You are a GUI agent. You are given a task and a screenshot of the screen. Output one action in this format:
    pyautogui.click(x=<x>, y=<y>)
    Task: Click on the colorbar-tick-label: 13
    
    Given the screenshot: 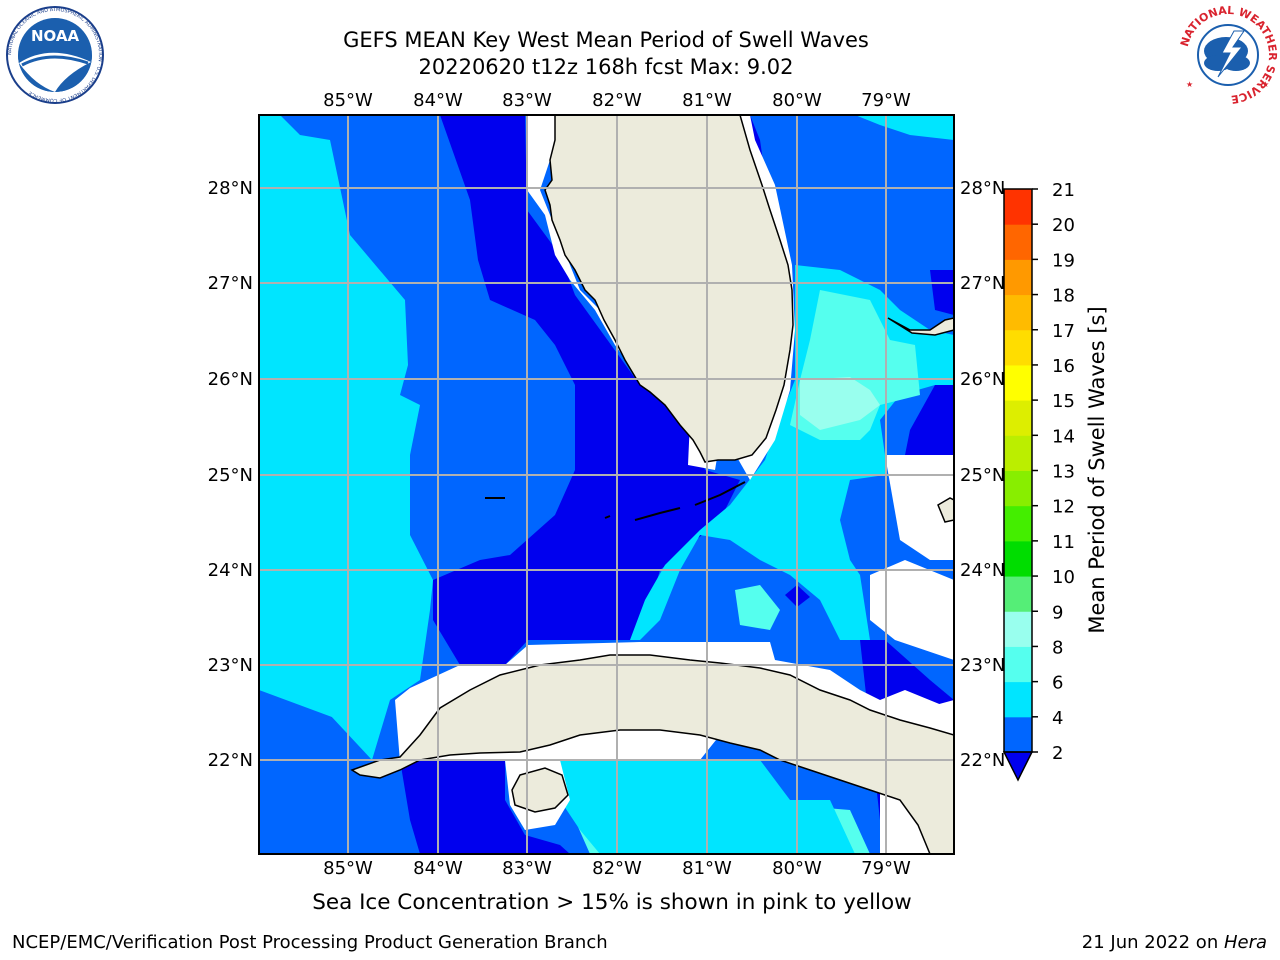 What is the action you would take?
    pyautogui.click(x=1063, y=472)
    